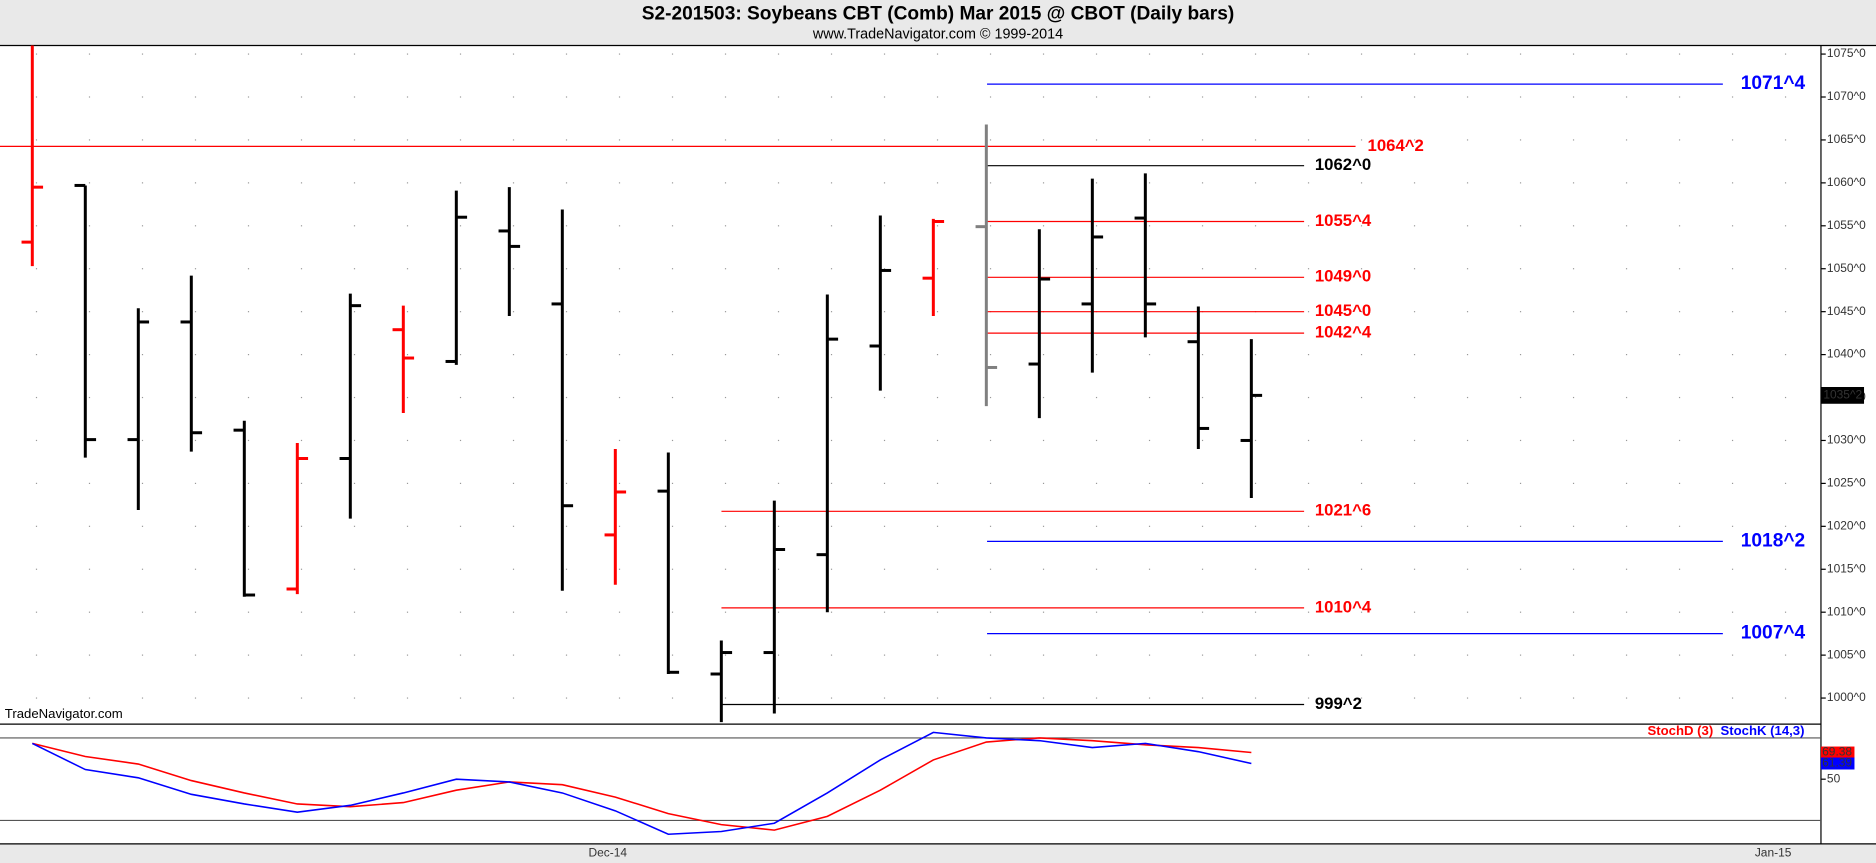 The image size is (1876, 863). Describe the element at coordinates (1846, 354) in the screenshot. I see `y-tick-label: 1040^0` at that location.